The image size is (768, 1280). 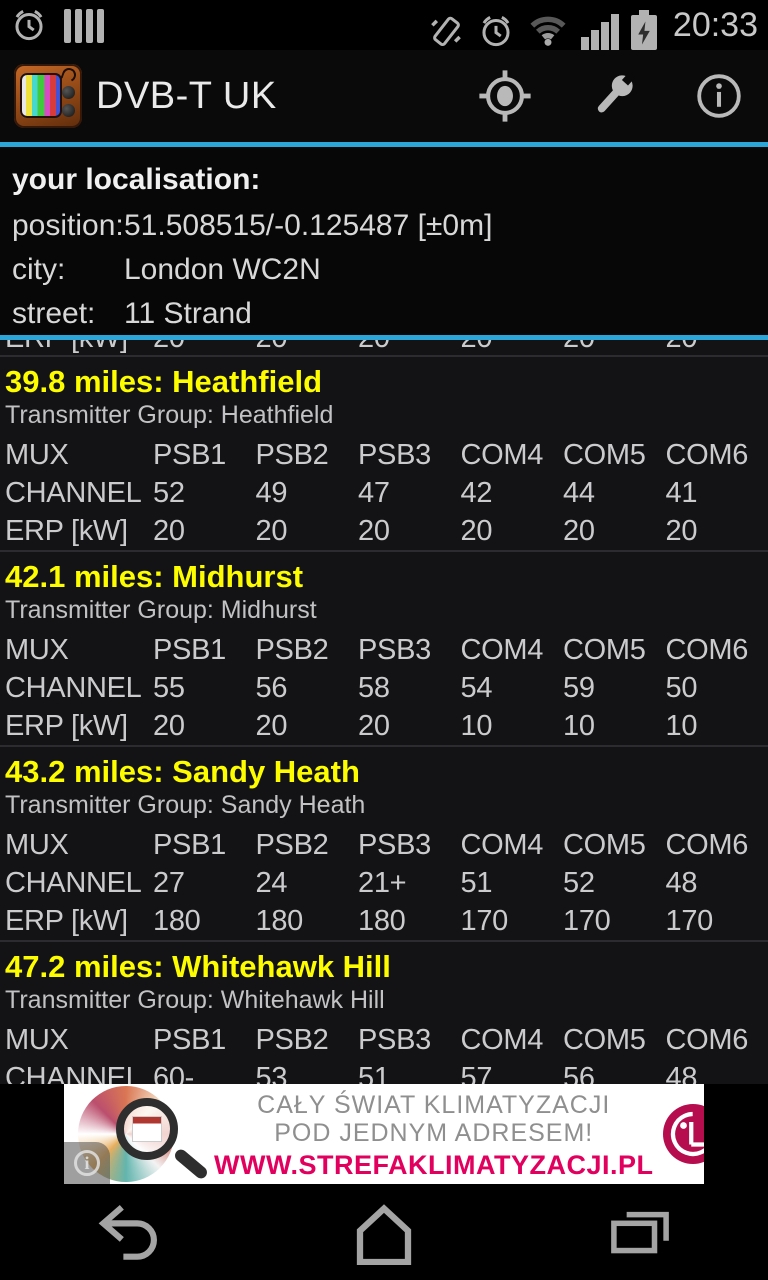 What do you see at coordinates (195, 1000) in the screenshot?
I see `transmitter-group-line: Transmitter Group: Whitehawk Hill` at bounding box center [195, 1000].